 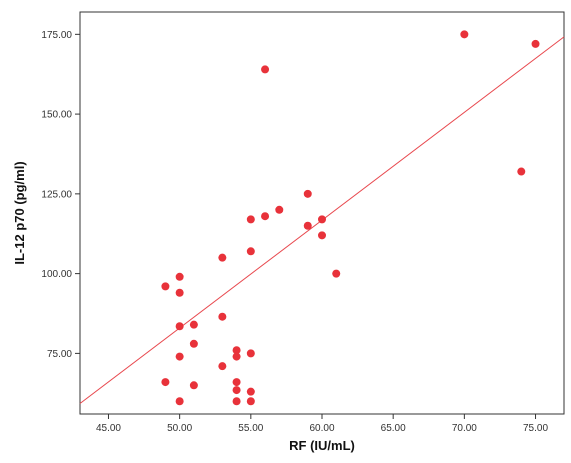 I want to click on x-tick-label: 55.00, so click(x=250, y=428).